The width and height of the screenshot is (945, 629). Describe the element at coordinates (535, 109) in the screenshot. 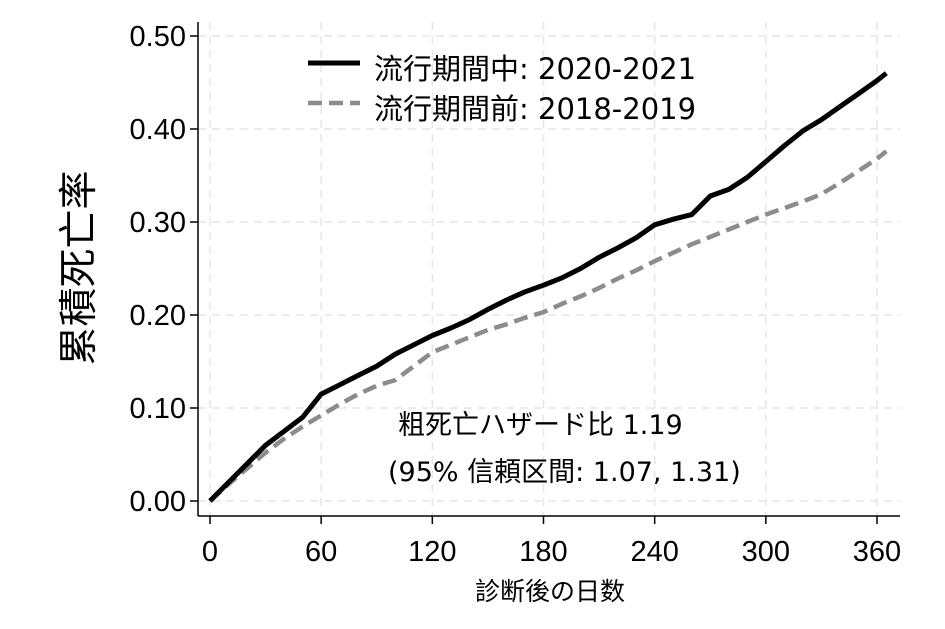

I see `legend-label-series-2: 流行期間前: 2018-2019` at that location.